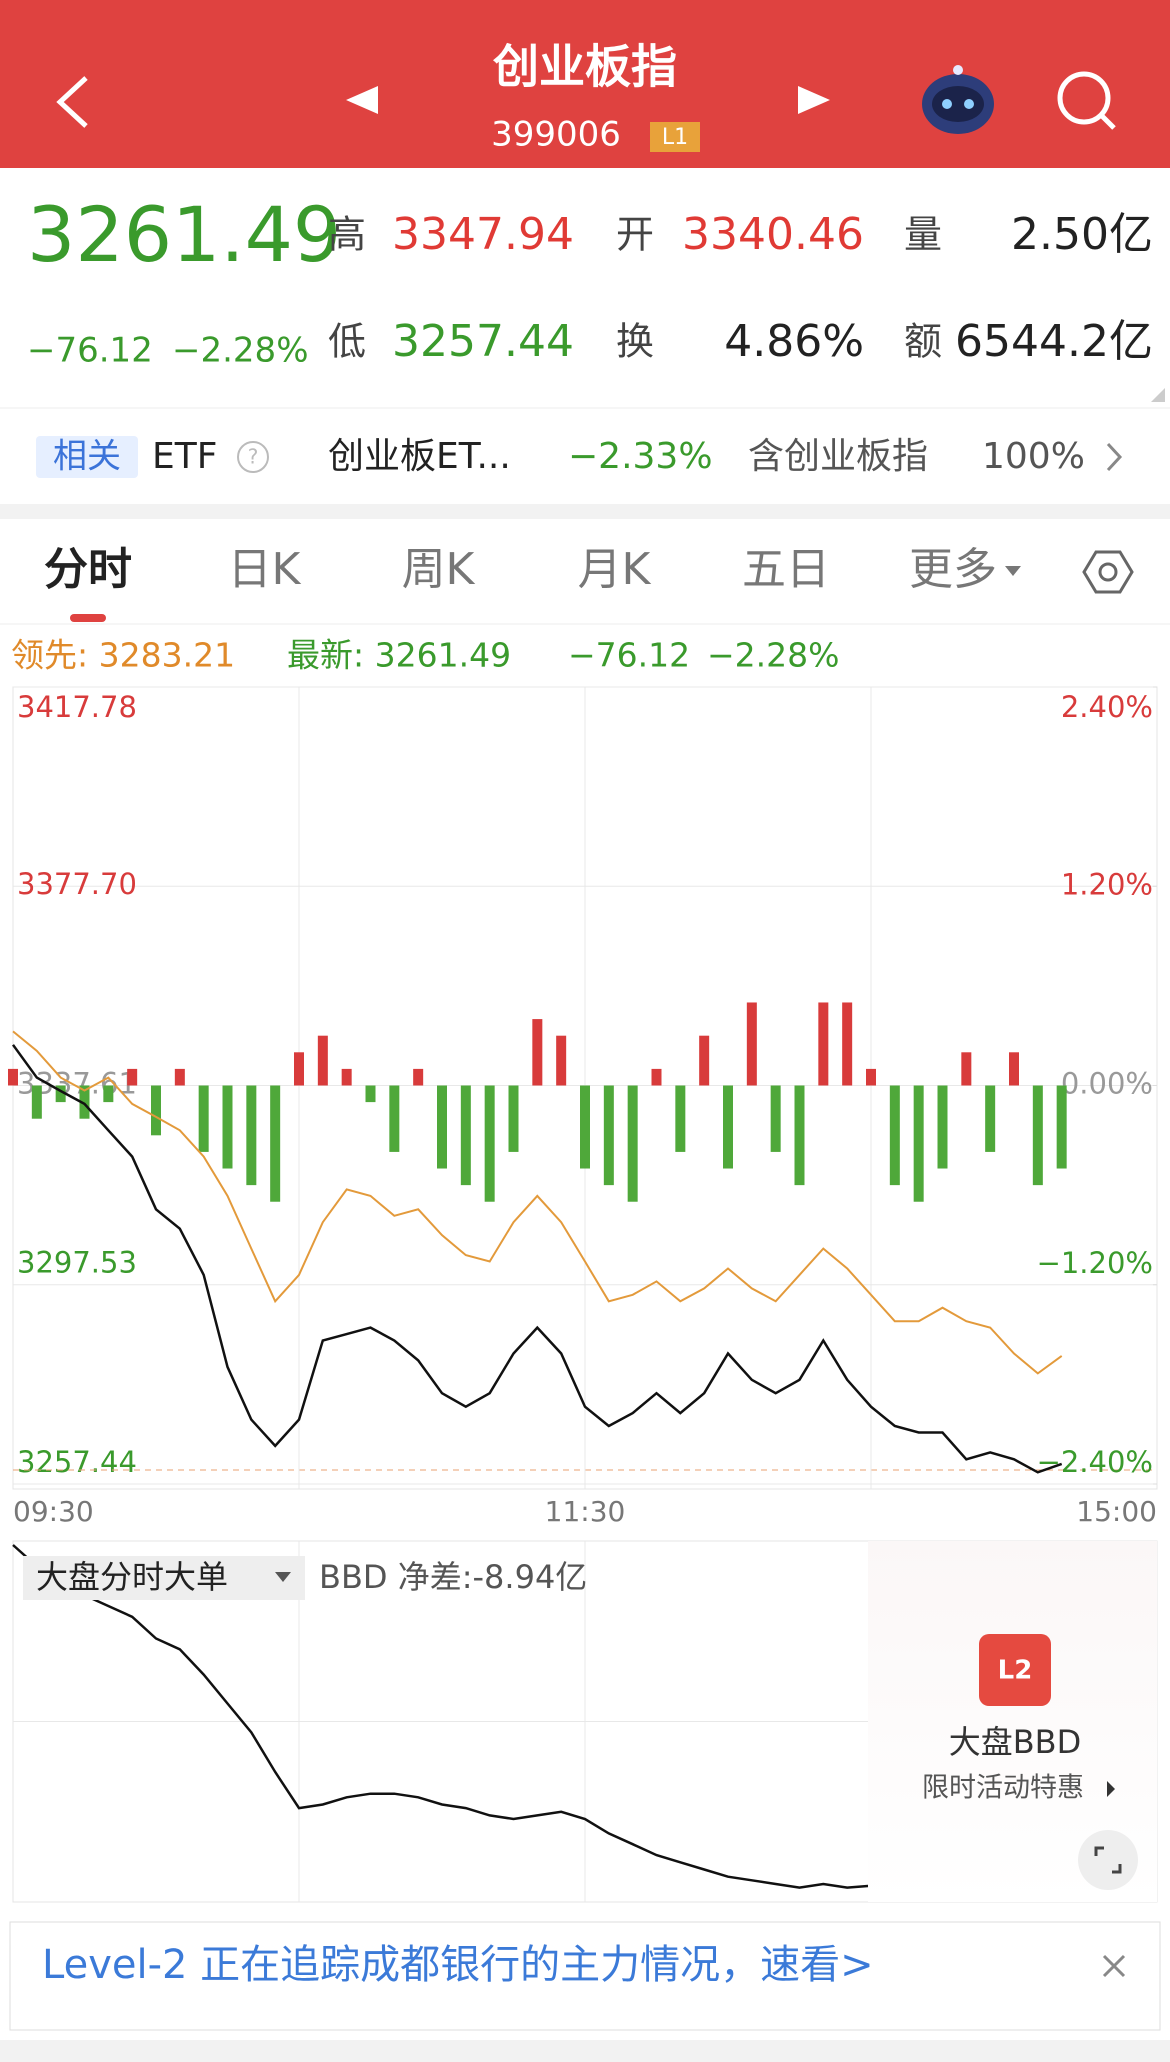 The width and height of the screenshot is (1170, 2062). I want to click on banner, so click(585, 1976).